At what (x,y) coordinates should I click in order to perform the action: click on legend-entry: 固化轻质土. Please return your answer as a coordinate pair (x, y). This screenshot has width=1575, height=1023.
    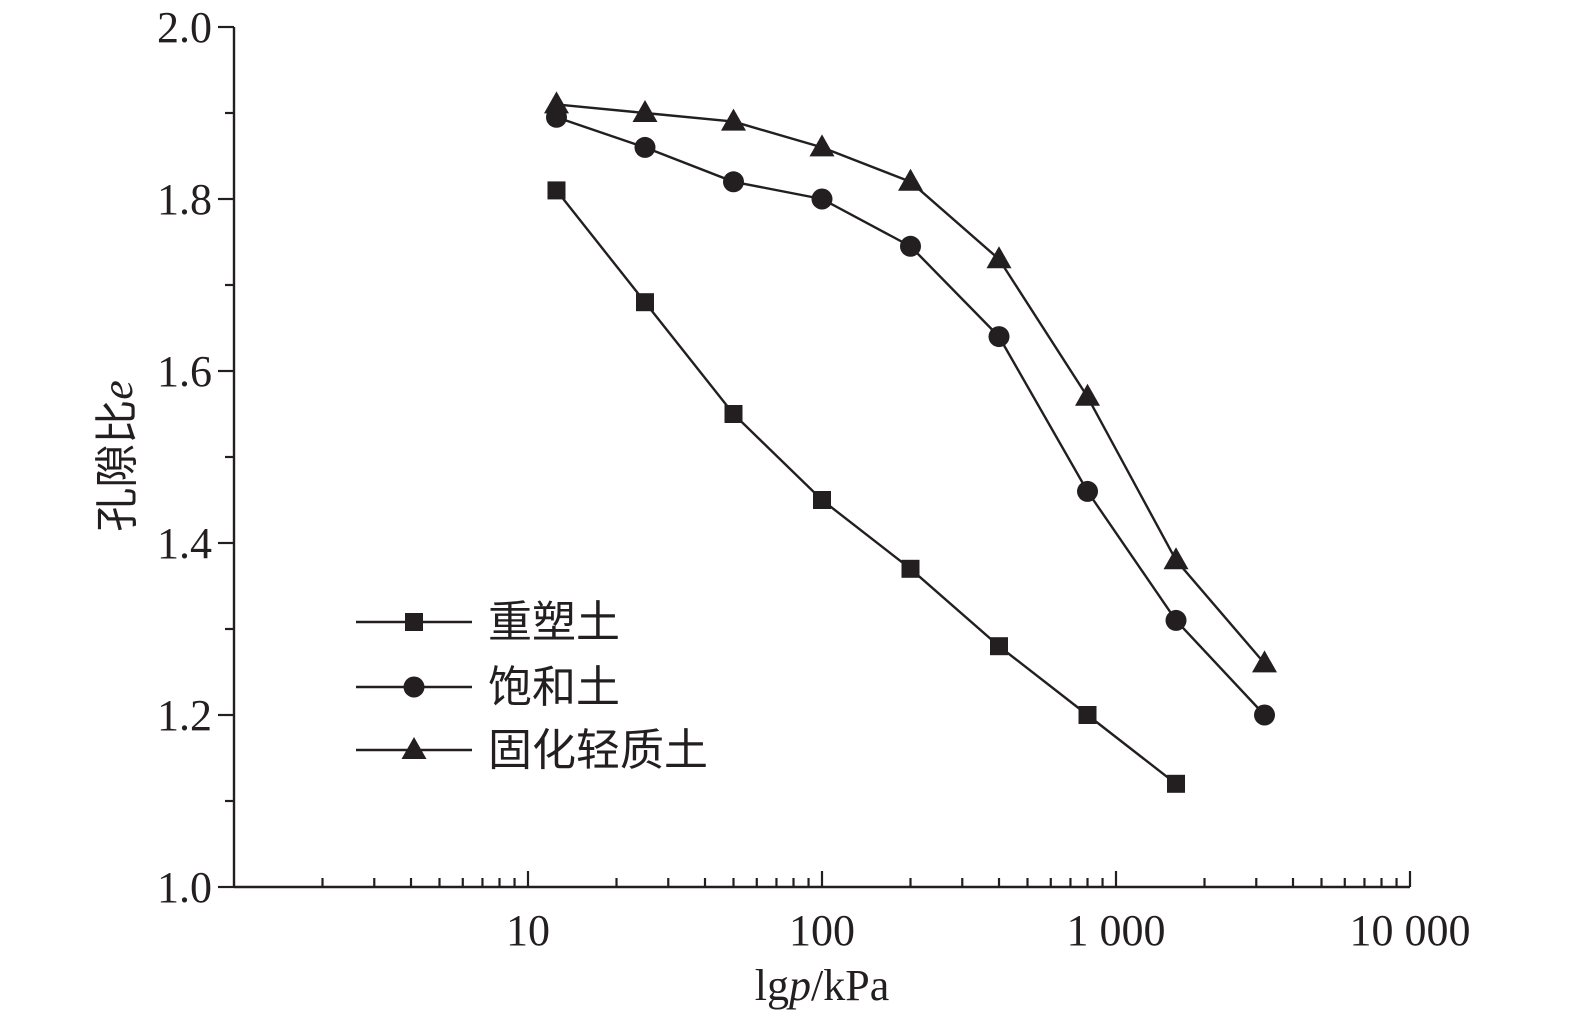
    Looking at the image, I should click on (532, 750).